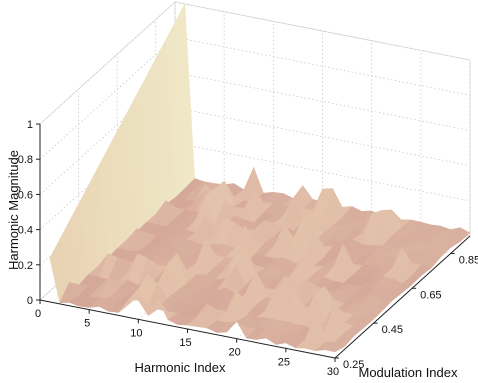 The image size is (478, 383). What do you see at coordinates (180, 367) in the screenshot?
I see `x-axis-label: Harmonic Index` at bounding box center [180, 367].